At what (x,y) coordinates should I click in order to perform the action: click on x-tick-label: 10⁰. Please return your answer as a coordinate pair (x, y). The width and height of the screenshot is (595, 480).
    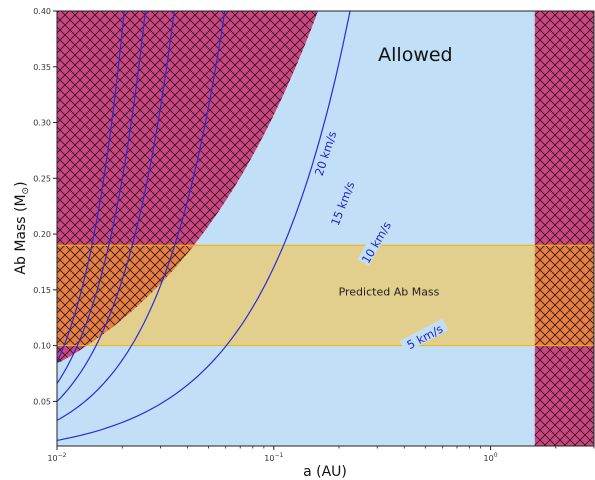
    Looking at the image, I should click on (491, 457).